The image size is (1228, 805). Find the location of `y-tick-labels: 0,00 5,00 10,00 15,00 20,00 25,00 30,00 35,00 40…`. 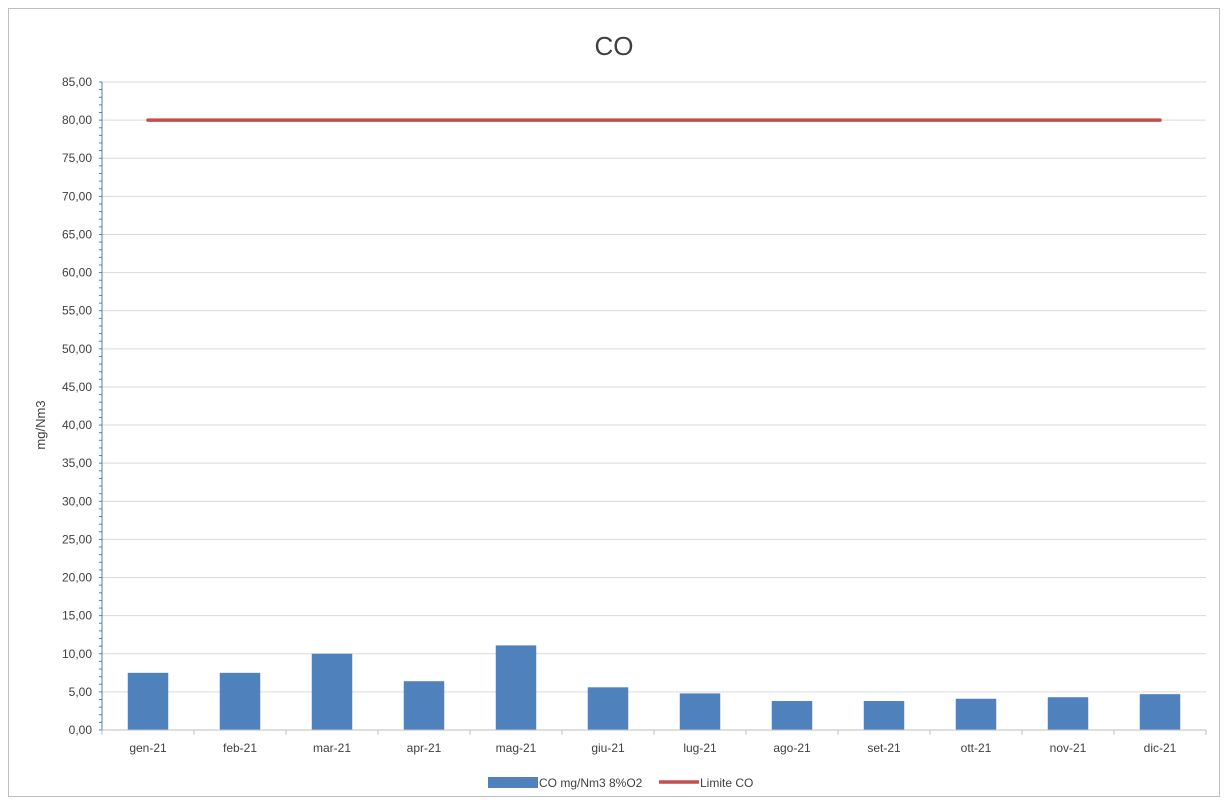

y-tick-labels: 0,00 5,00 10,00 15,00 20,00 25,00 30,00 35,00 40… is located at coordinates (77, 406).